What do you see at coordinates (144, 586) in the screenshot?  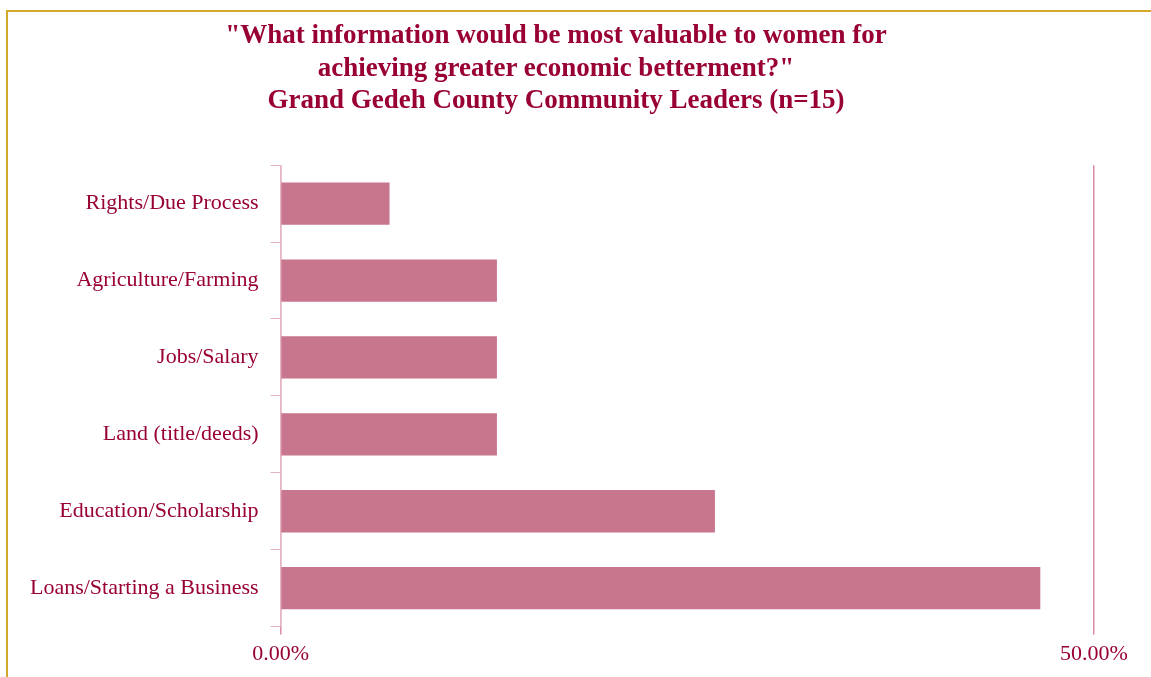 I see `y-tick-label: Loans/Starting a Business` at bounding box center [144, 586].